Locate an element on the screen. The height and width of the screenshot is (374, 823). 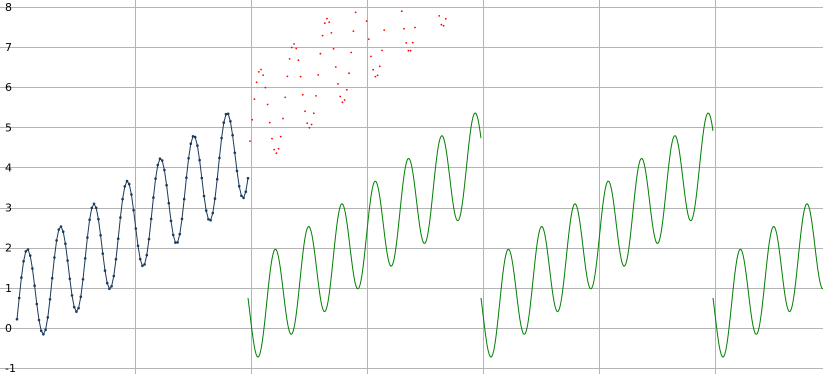
y-tick-label: 6 is located at coordinates (8, 87).